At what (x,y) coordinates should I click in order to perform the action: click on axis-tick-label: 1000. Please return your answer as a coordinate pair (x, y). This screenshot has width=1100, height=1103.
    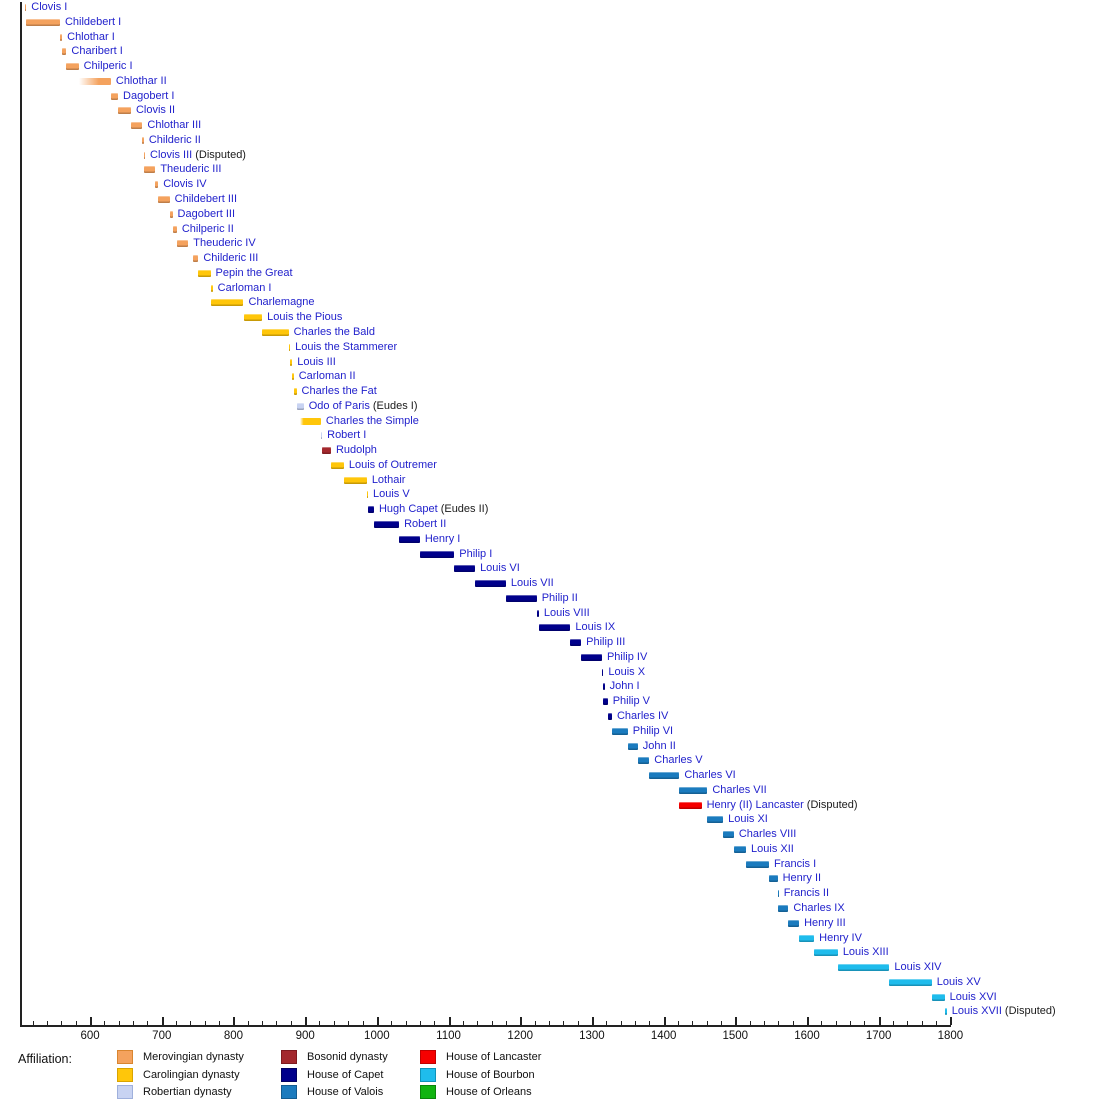
    Looking at the image, I should click on (377, 1036).